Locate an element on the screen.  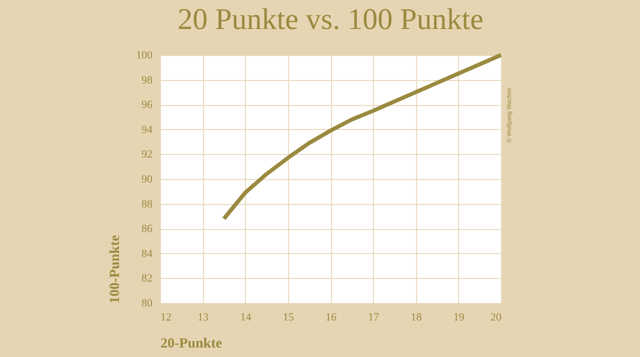
y-tick-label: 98 is located at coordinates (147, 80).